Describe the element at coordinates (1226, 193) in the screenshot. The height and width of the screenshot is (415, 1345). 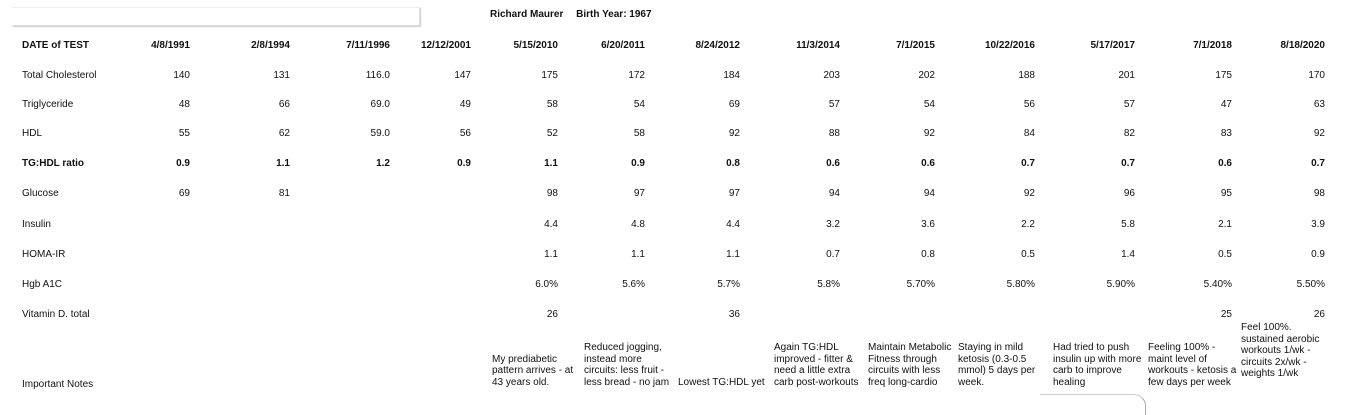
I see `table-cell: 95` at that location.